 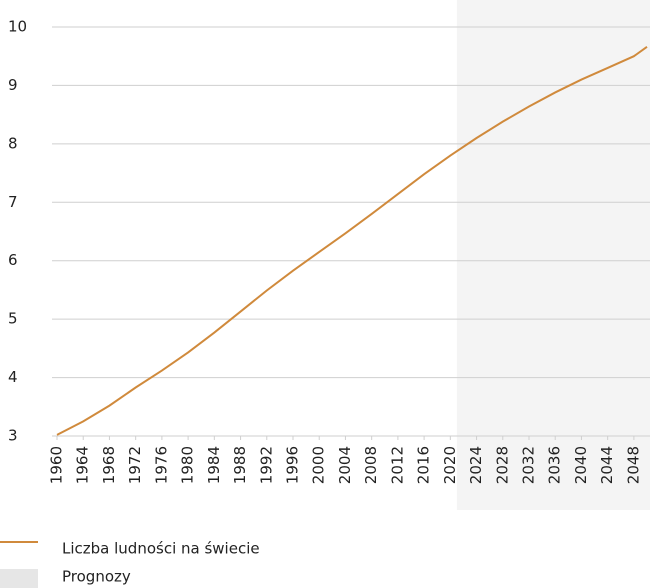 I want to click on legend-label: Liczba ludności na świecie, so click(x=161, y=549).